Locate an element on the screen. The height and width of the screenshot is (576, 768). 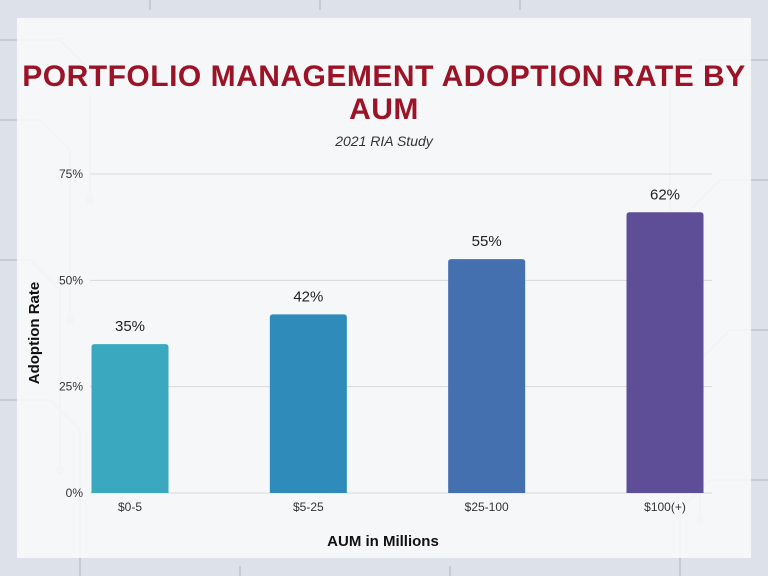
x-tick-label: $25-100 is located at coordinates (487, 507).